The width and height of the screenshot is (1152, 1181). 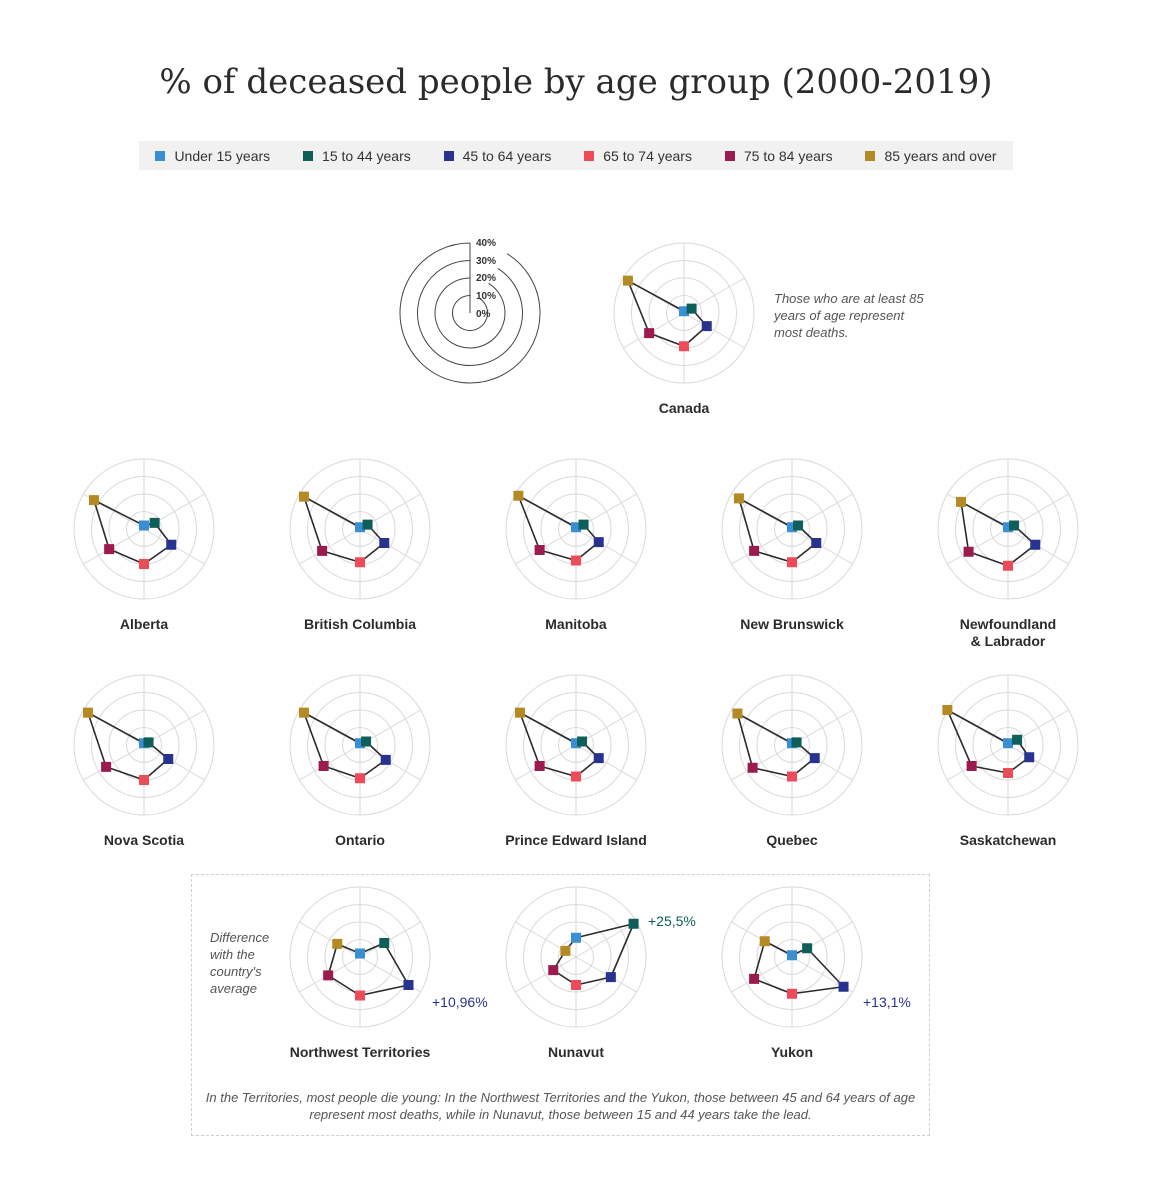 I want to click on nova-scotia-point-75-to-84-years, so click(x=106, y=766).